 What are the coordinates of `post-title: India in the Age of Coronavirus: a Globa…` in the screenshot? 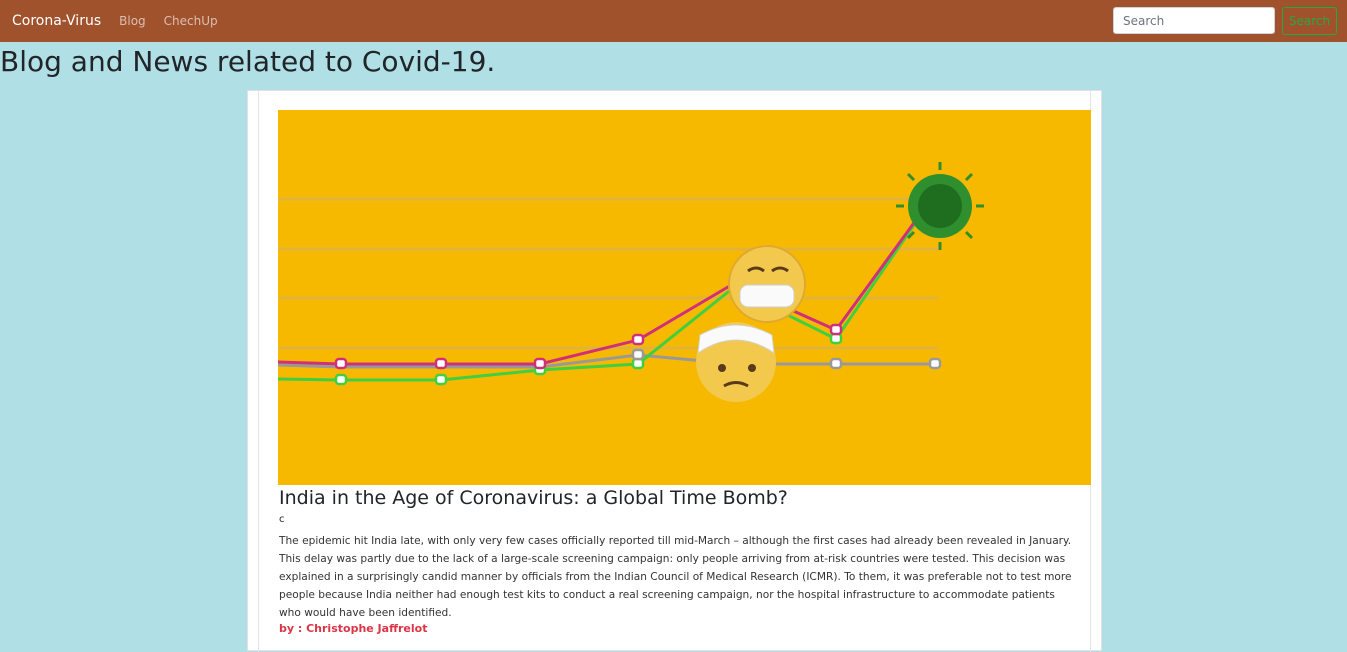 It's located at (533, 498).